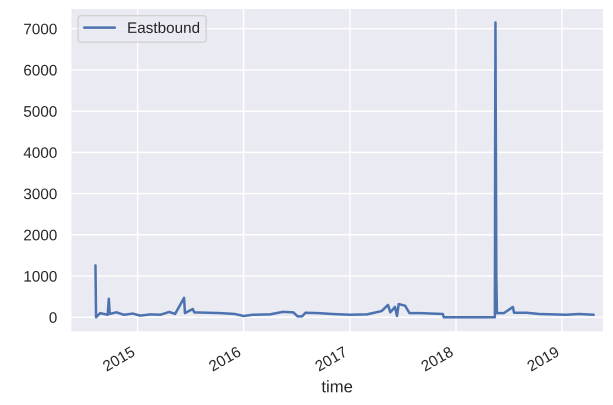 This screenshot has width=613, height=405. I want to click on y-tick-label: 2000, so click(40, 235).